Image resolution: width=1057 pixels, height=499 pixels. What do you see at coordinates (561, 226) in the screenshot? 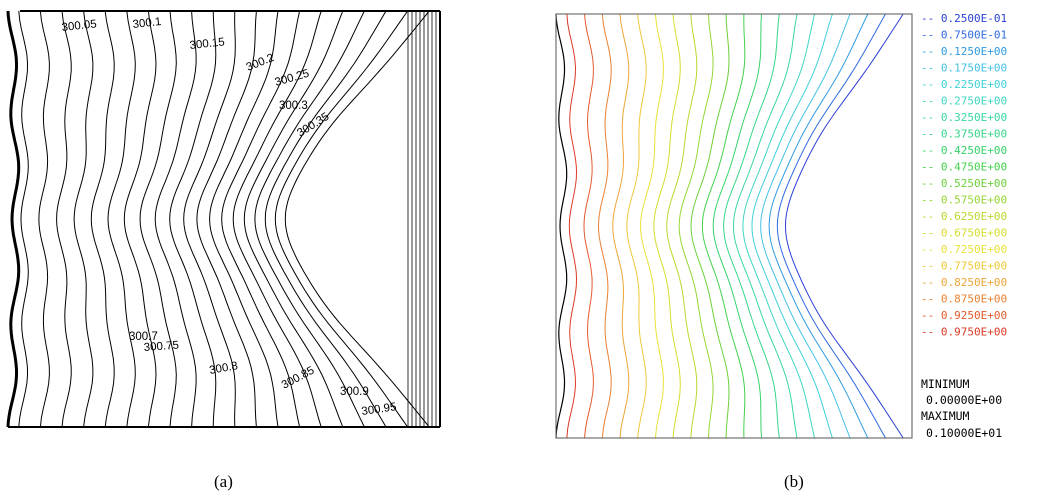
I see `panel-b-wavy-left-wall` at bounding box center [561, 226].